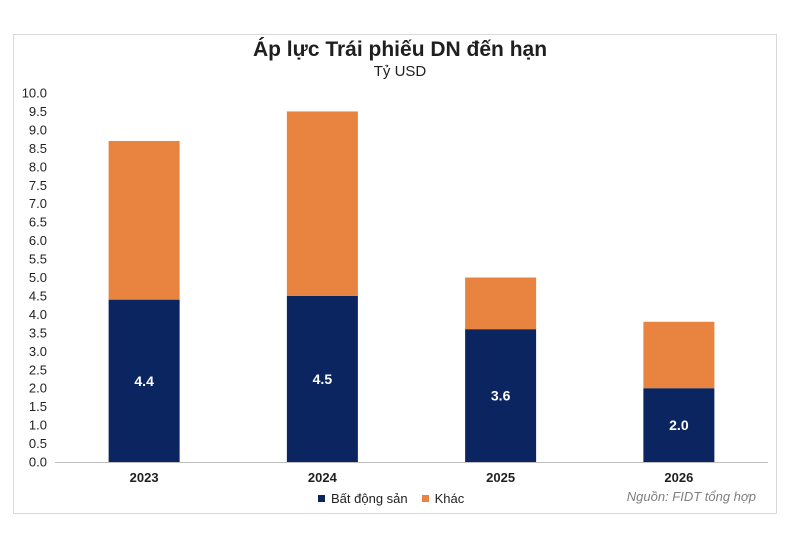 This screenshot has width=800, height=544. I want to click on y-tick-label: 4.5, so click(38, 295).